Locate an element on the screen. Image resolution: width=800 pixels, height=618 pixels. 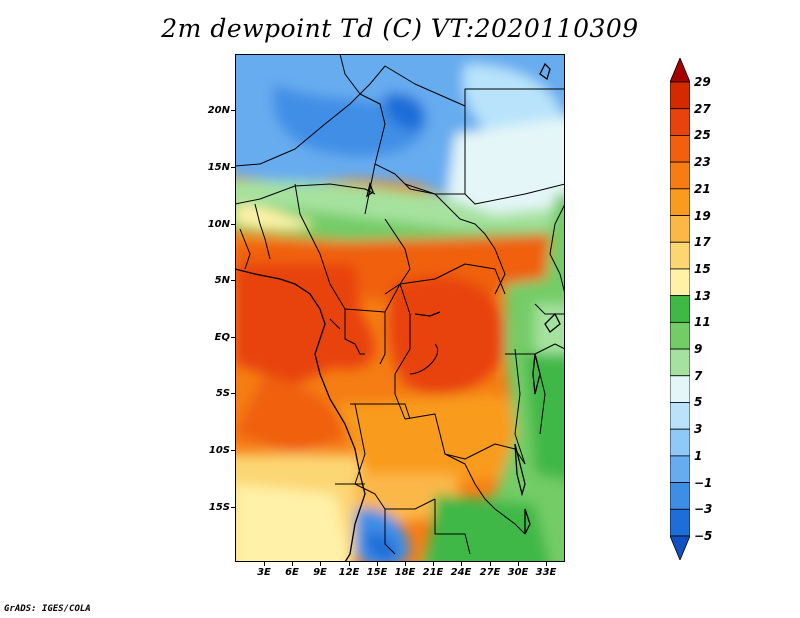
lat-label: 15N is located at coordinates (218, 167).